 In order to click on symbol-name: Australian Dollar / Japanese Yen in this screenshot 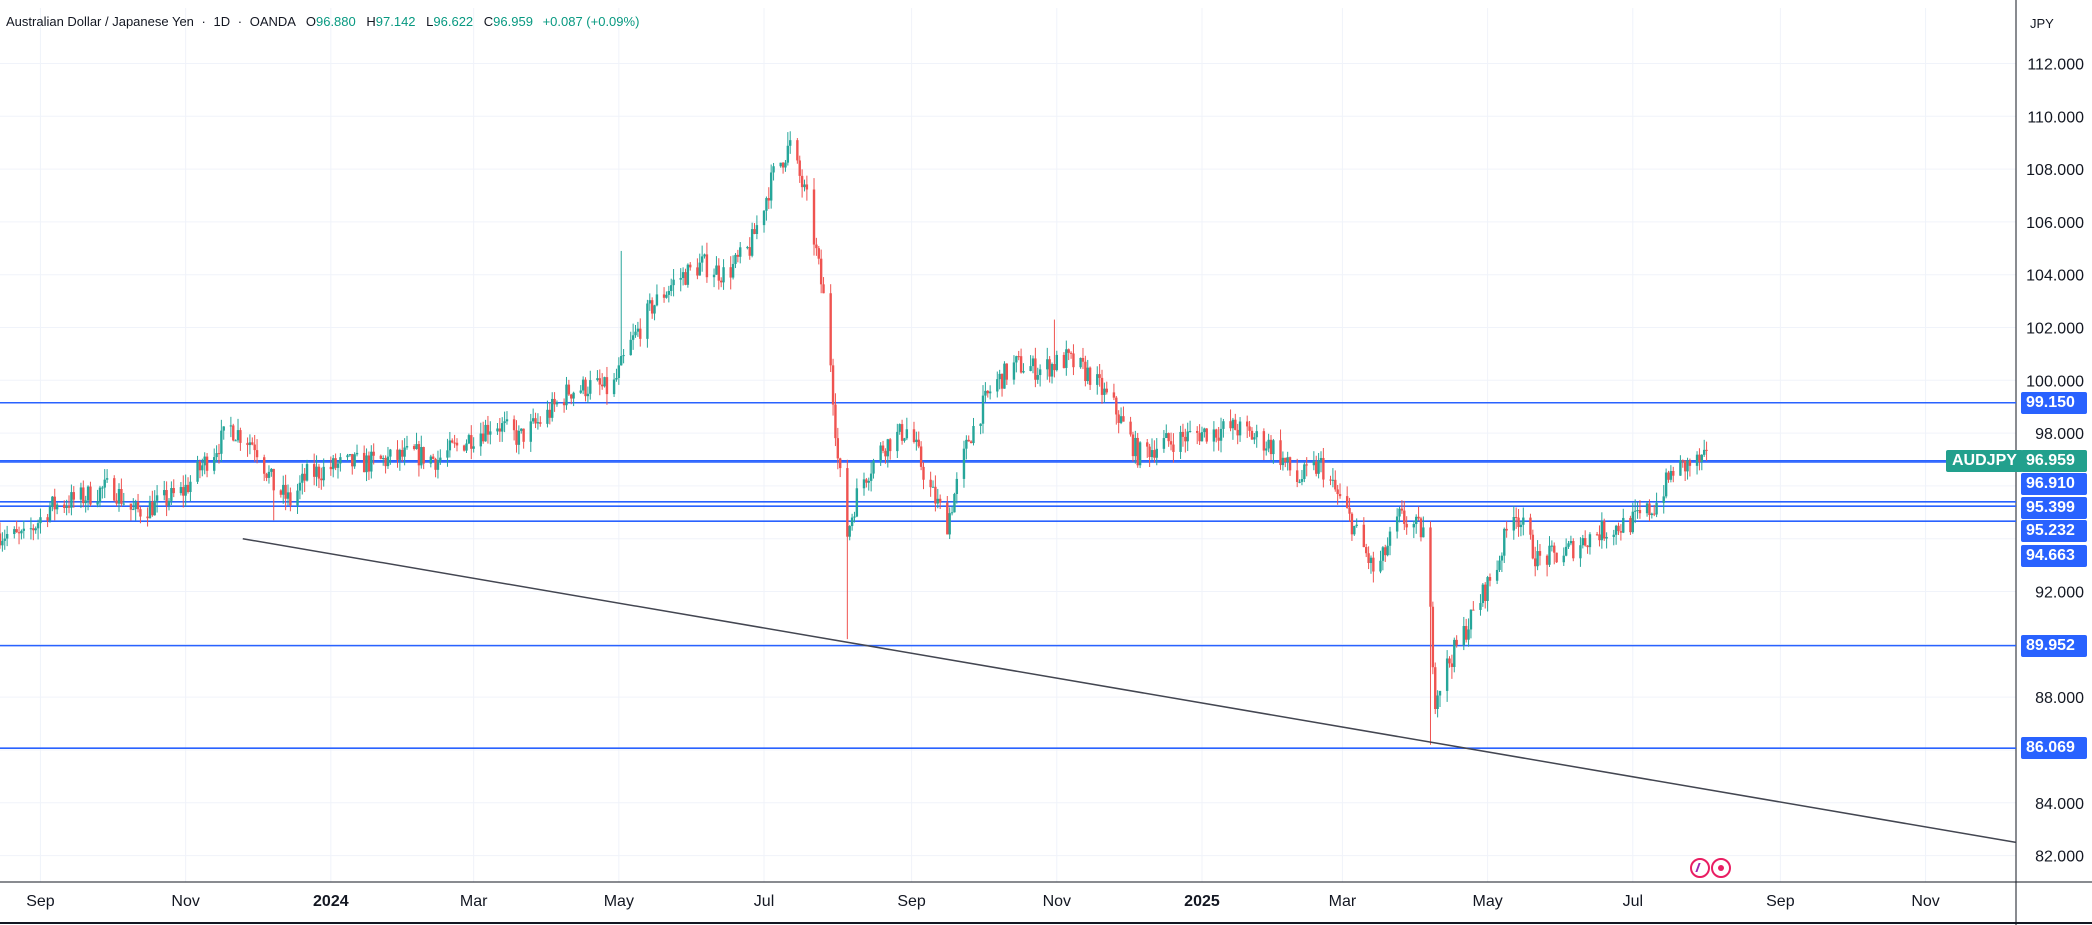, I will do `click(100, 21)`.